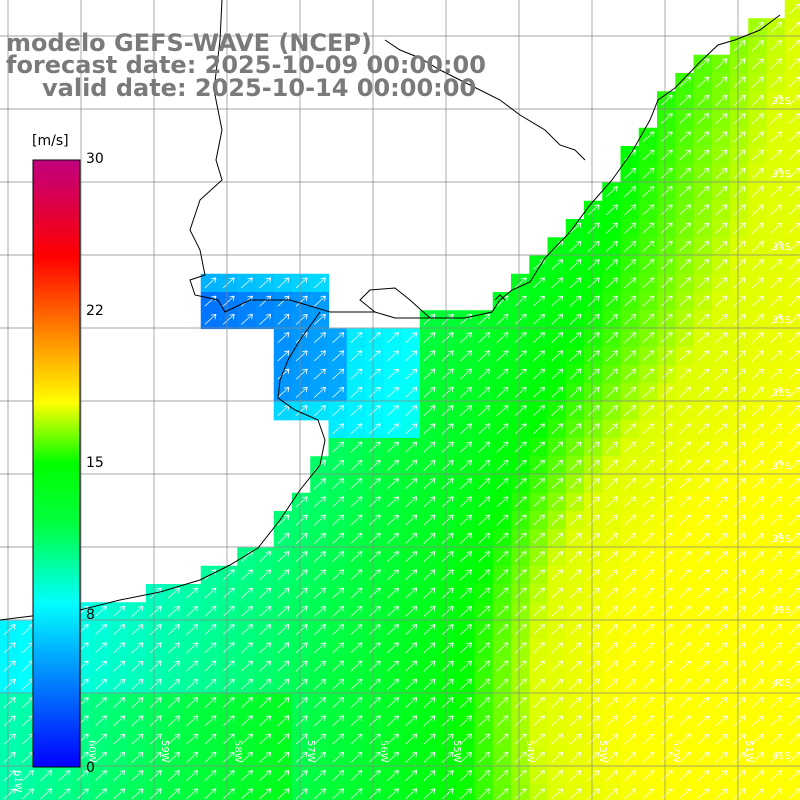 This screenshot has height=800, width=800. Describe the element at coordinates (259, 88) in the screenshot. I see `title-valid-date: valid date: 2025-10-14 00:00:00` at that location.